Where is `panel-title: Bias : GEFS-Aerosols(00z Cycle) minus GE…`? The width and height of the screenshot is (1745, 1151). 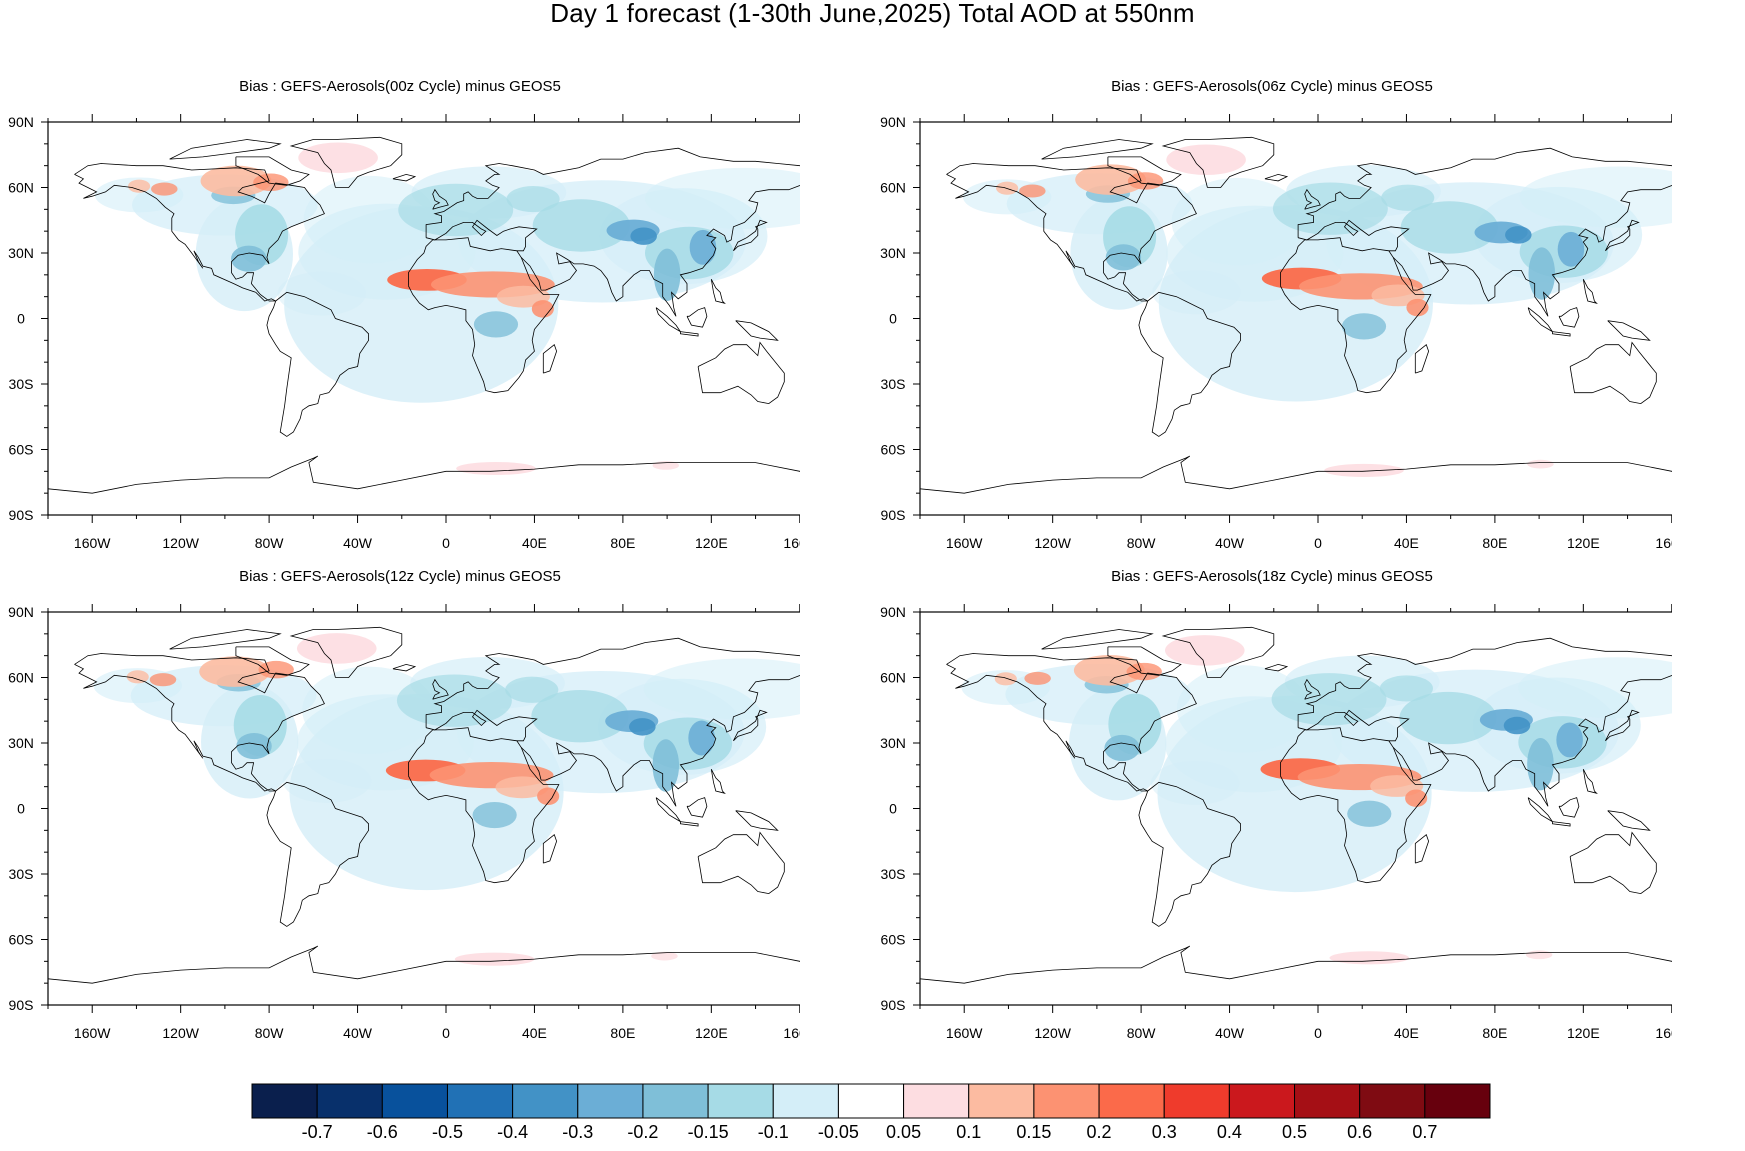 panel-title: Bias : GEFS-Aerosols(00z Cycle) minus GE… is located at coordinates (400, 86).